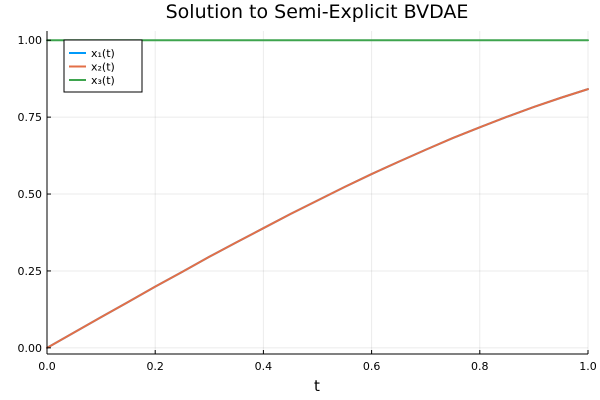  What do you see at coordinates (47, 366) in the screenshot?
I see `x-tick-label: 0.0` at bounding box center [47, 366].